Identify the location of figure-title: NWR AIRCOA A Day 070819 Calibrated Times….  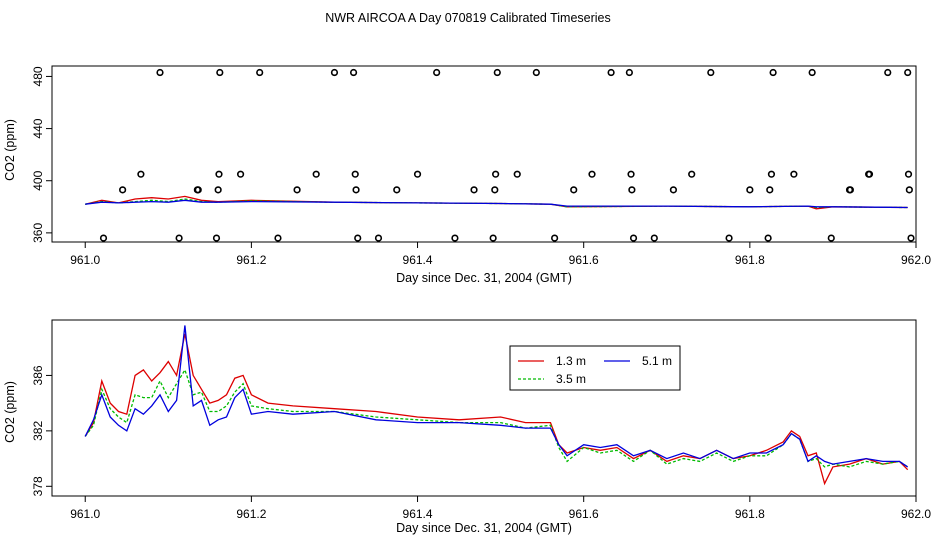
(468, 18).